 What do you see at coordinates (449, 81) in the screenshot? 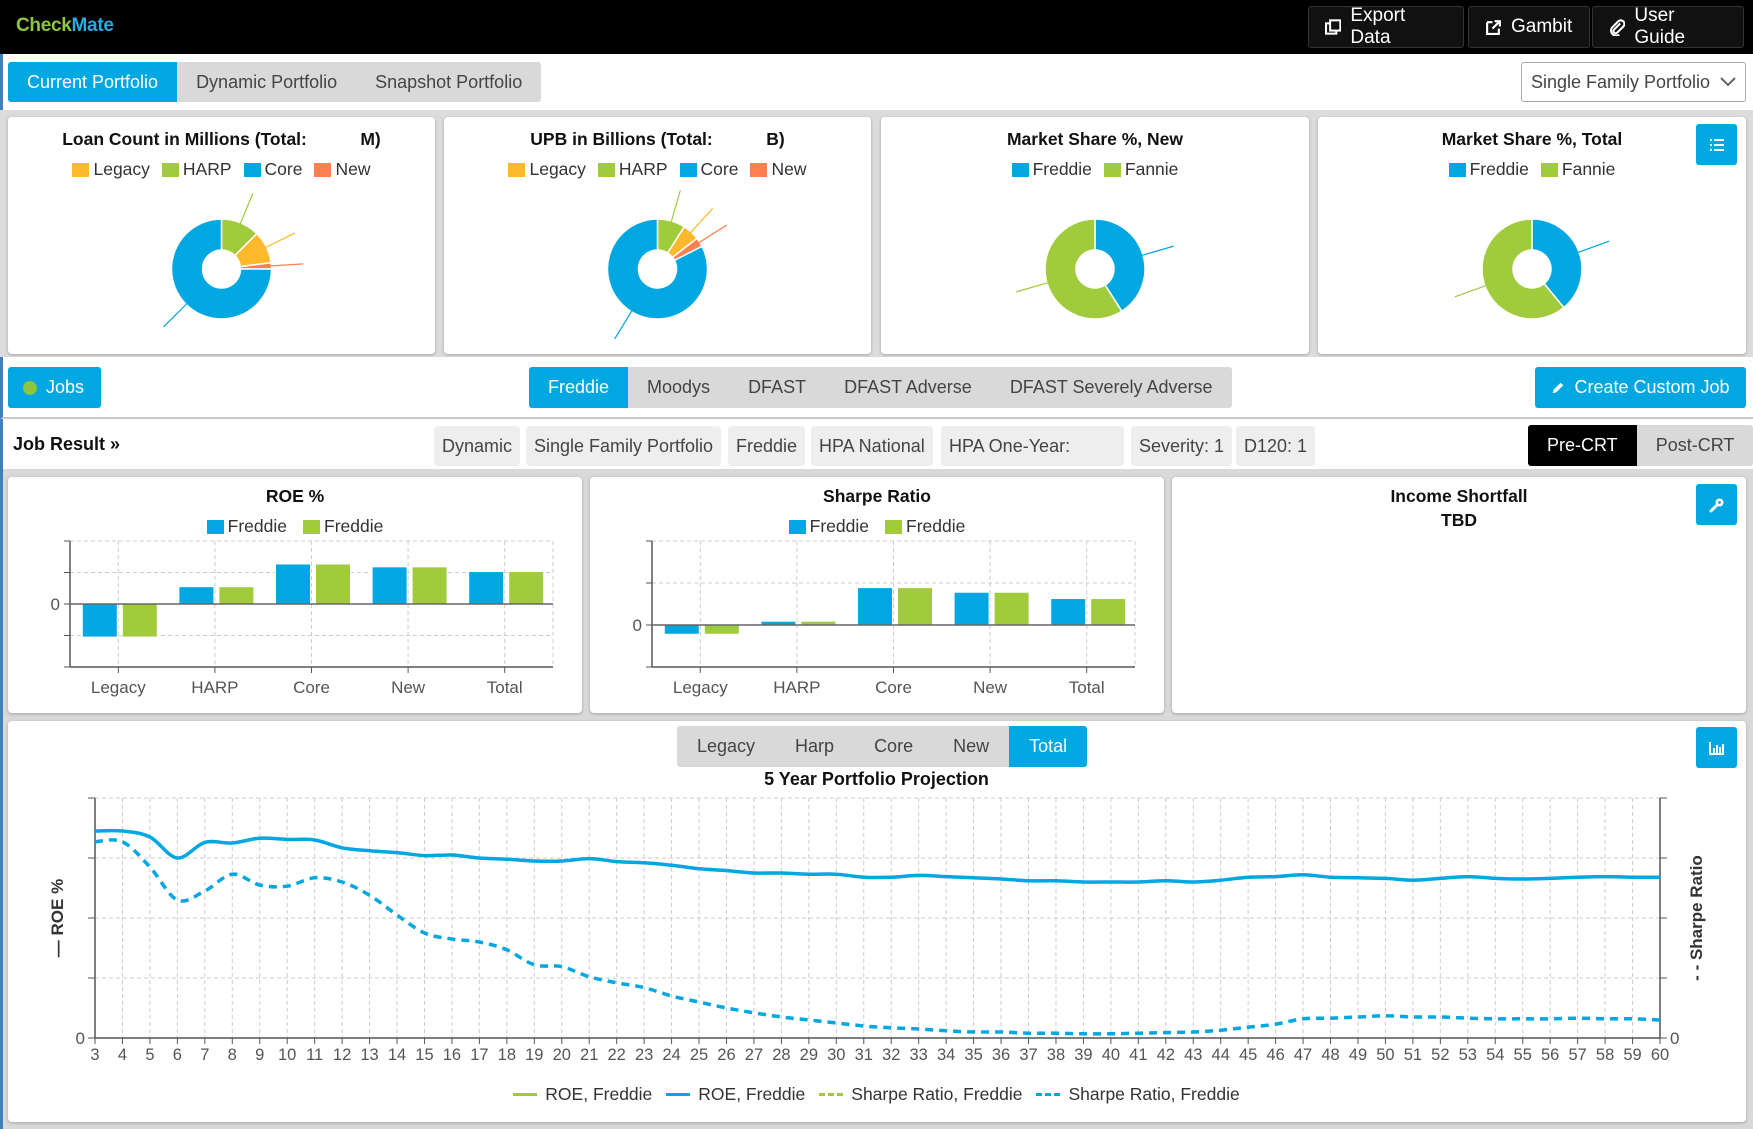
I see `tab-snapshot-portfolio: Snapshot Portfolio` at bounding box center [449, 81].